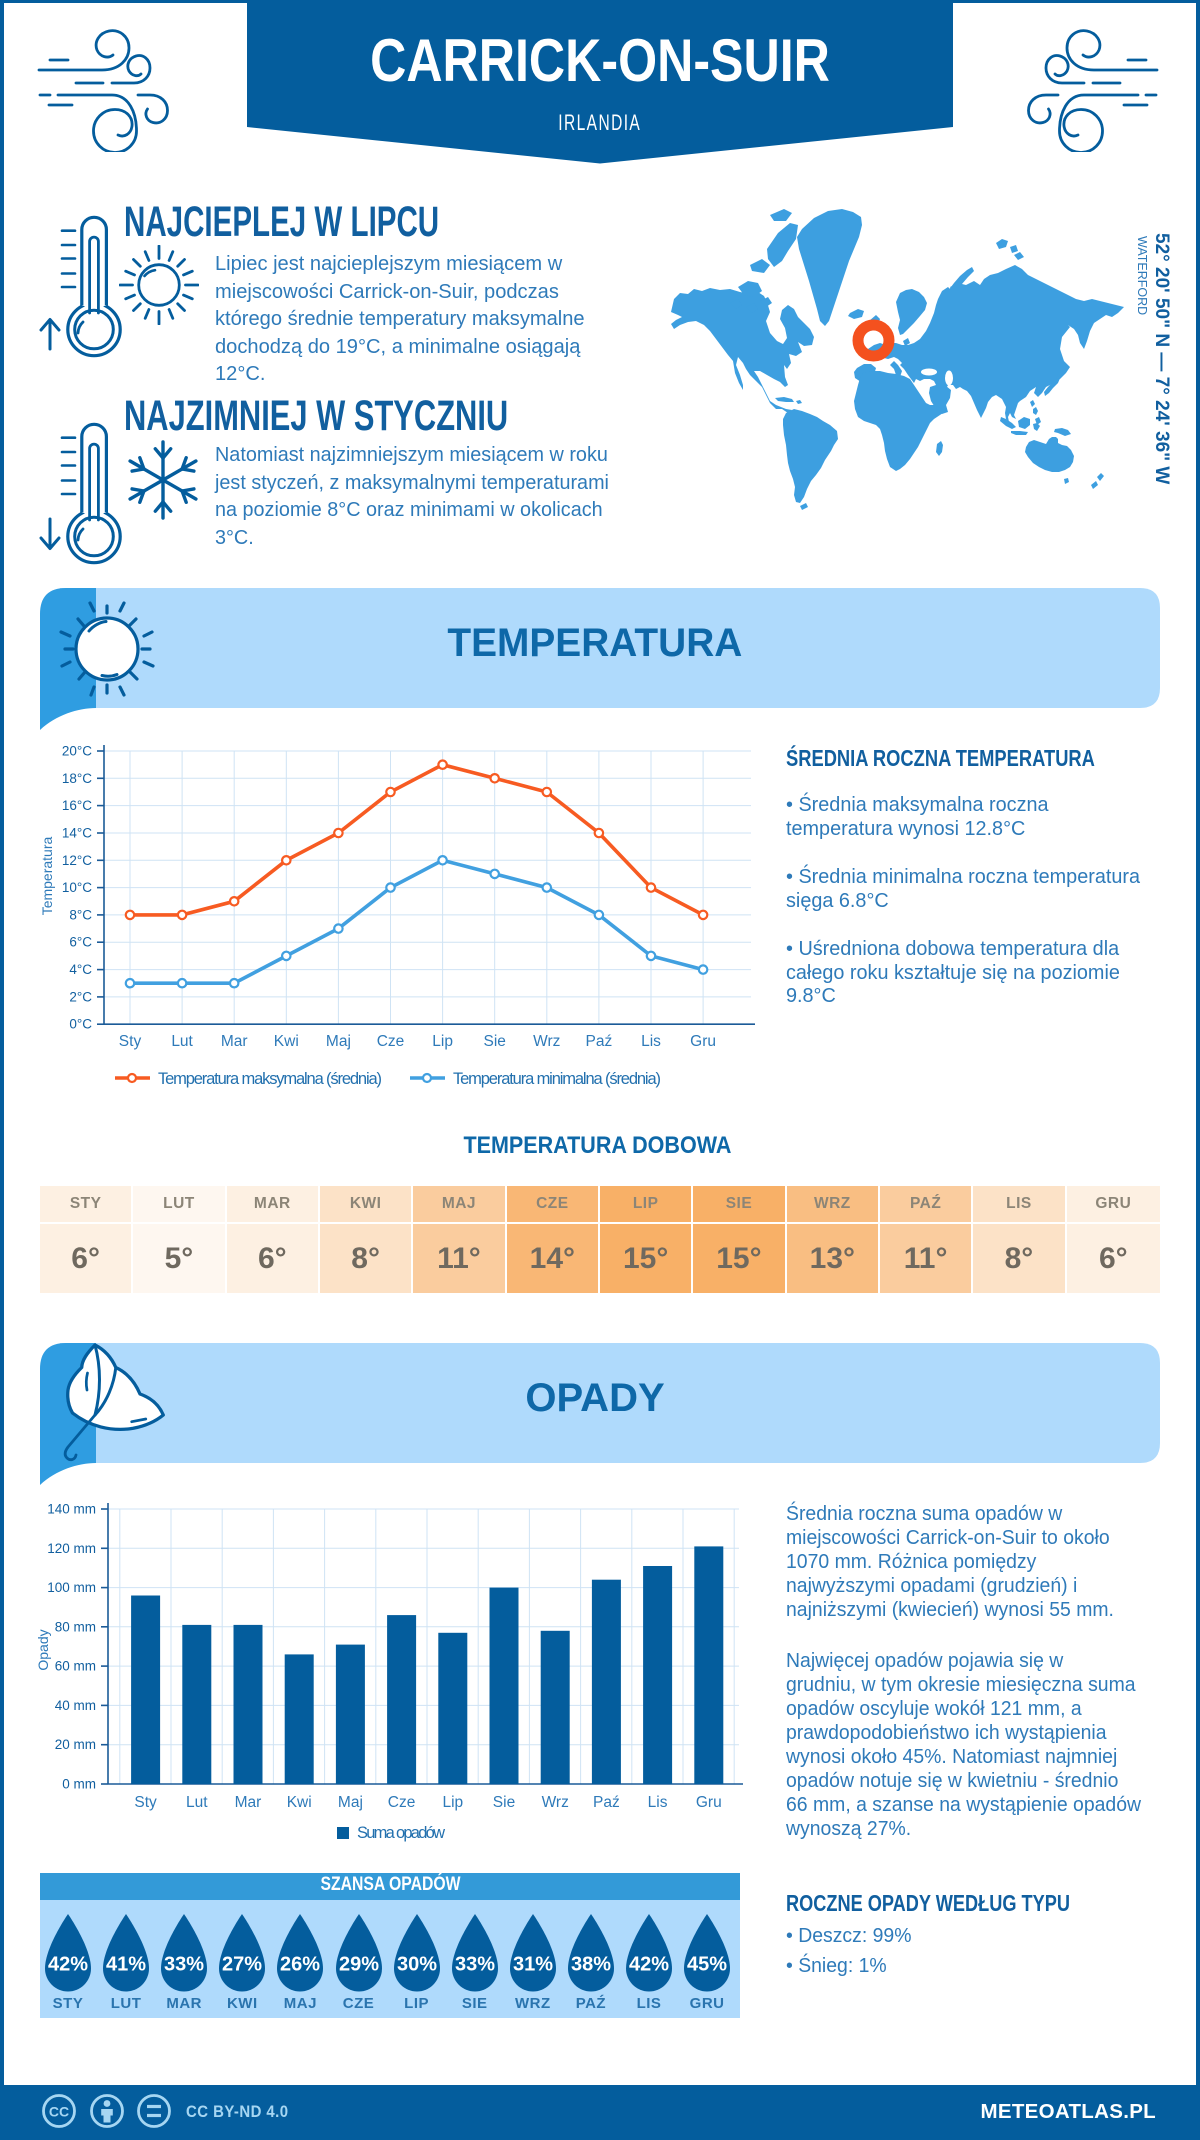 This screenshot has height=2140, width=1200. Describe the element at coordinates (300, 1965) in the screenshot. I see `svg-text: 26%` at that location.